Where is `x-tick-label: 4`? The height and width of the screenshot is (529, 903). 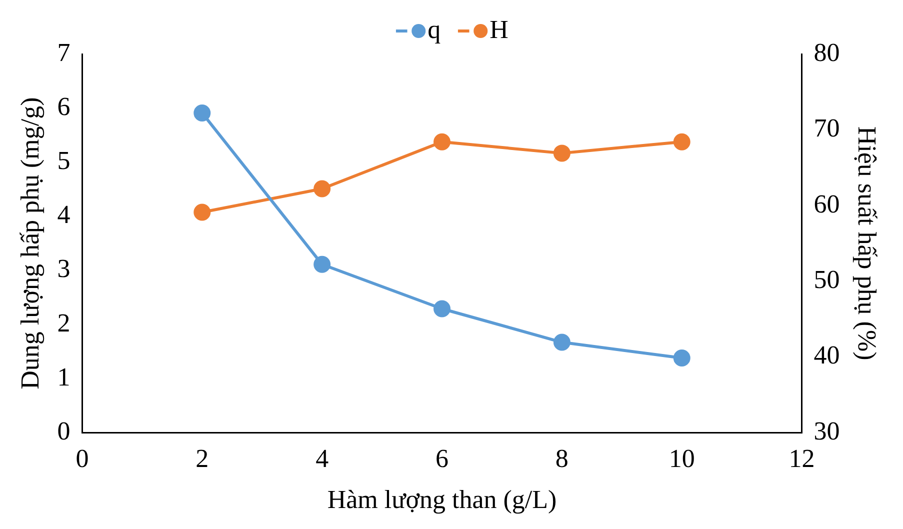 x-tick-label: 4 is located at coordinates (322, 459).